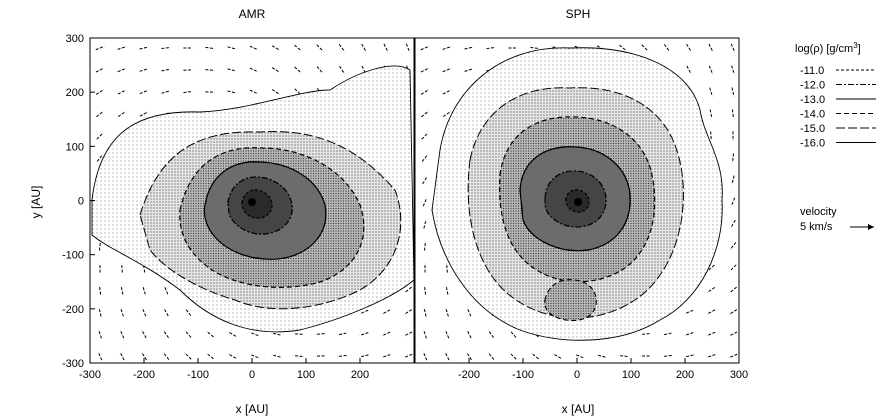 This screenshot has width=892, height=420. I want to click on amr-y-axis-label: y [AU], so click(36, 202).